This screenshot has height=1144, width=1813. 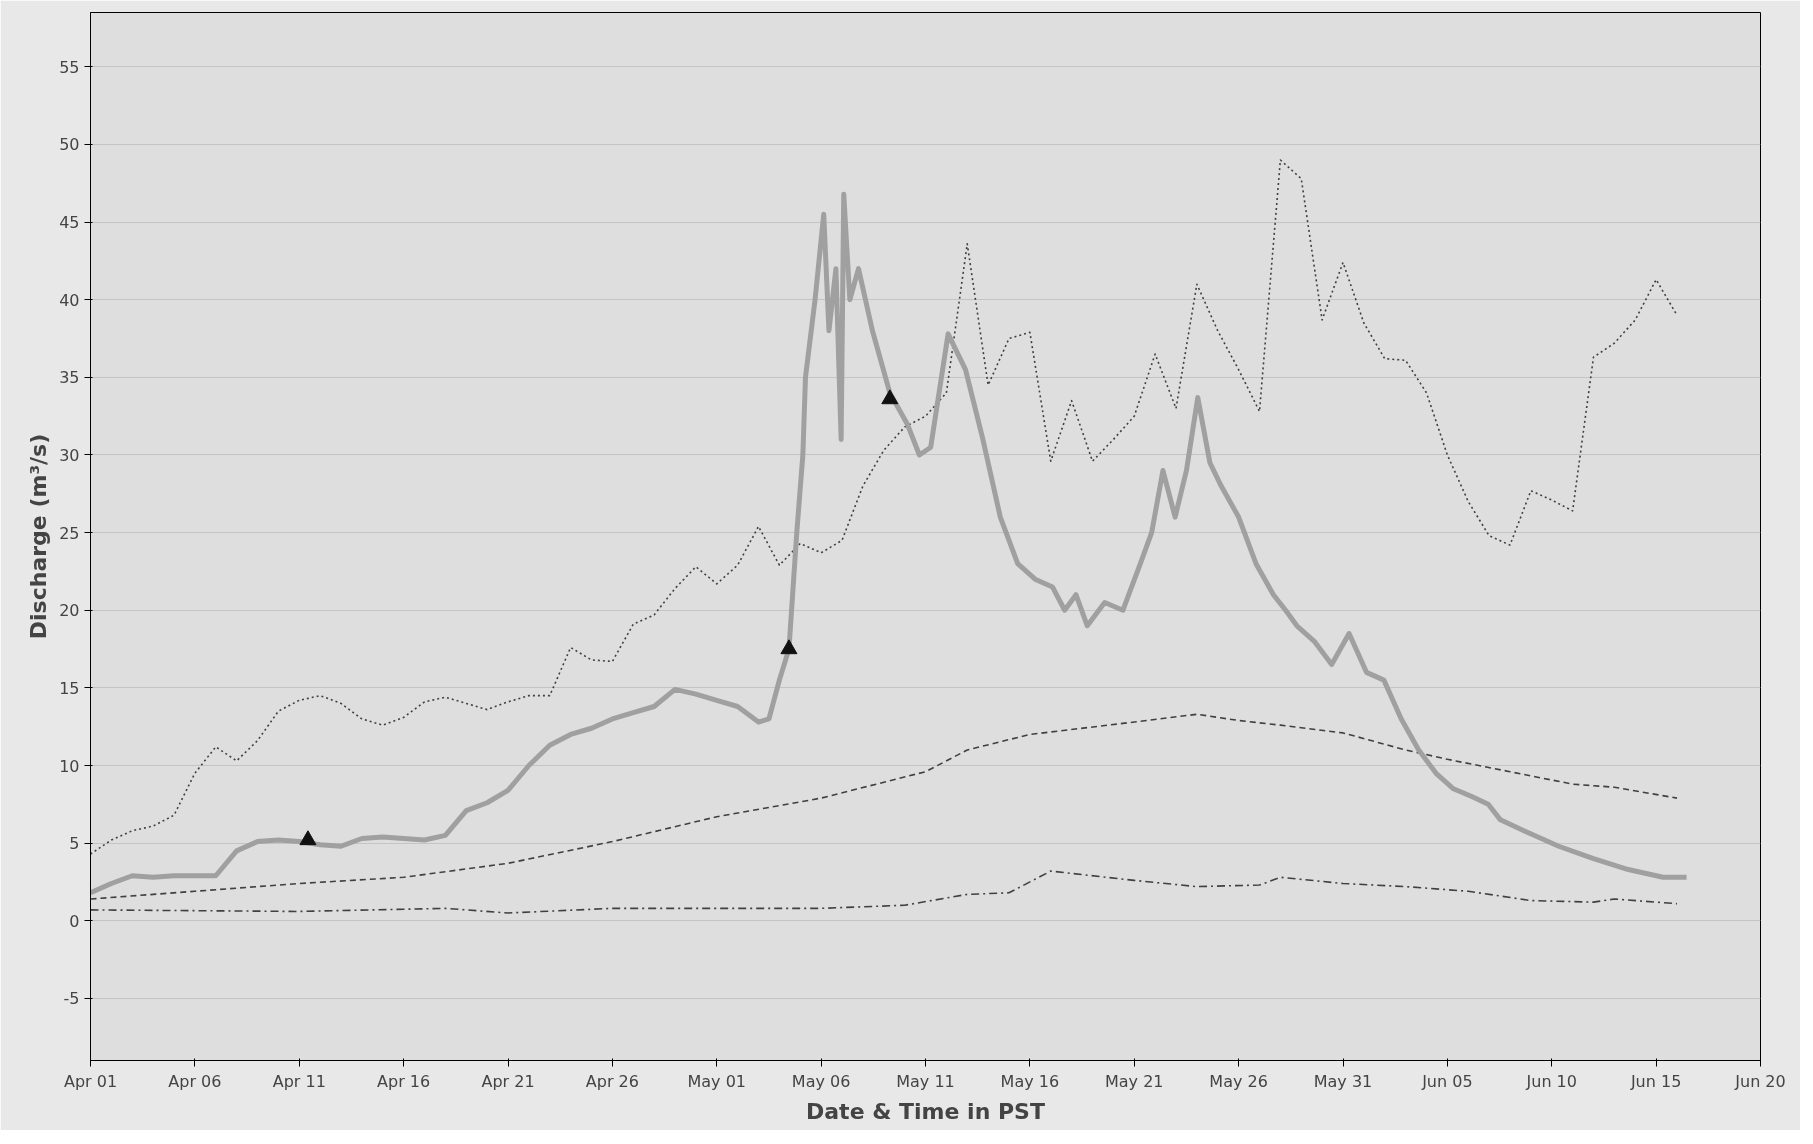 I want to click on x-tick-label: May 06, so click(x=821, y=1081).